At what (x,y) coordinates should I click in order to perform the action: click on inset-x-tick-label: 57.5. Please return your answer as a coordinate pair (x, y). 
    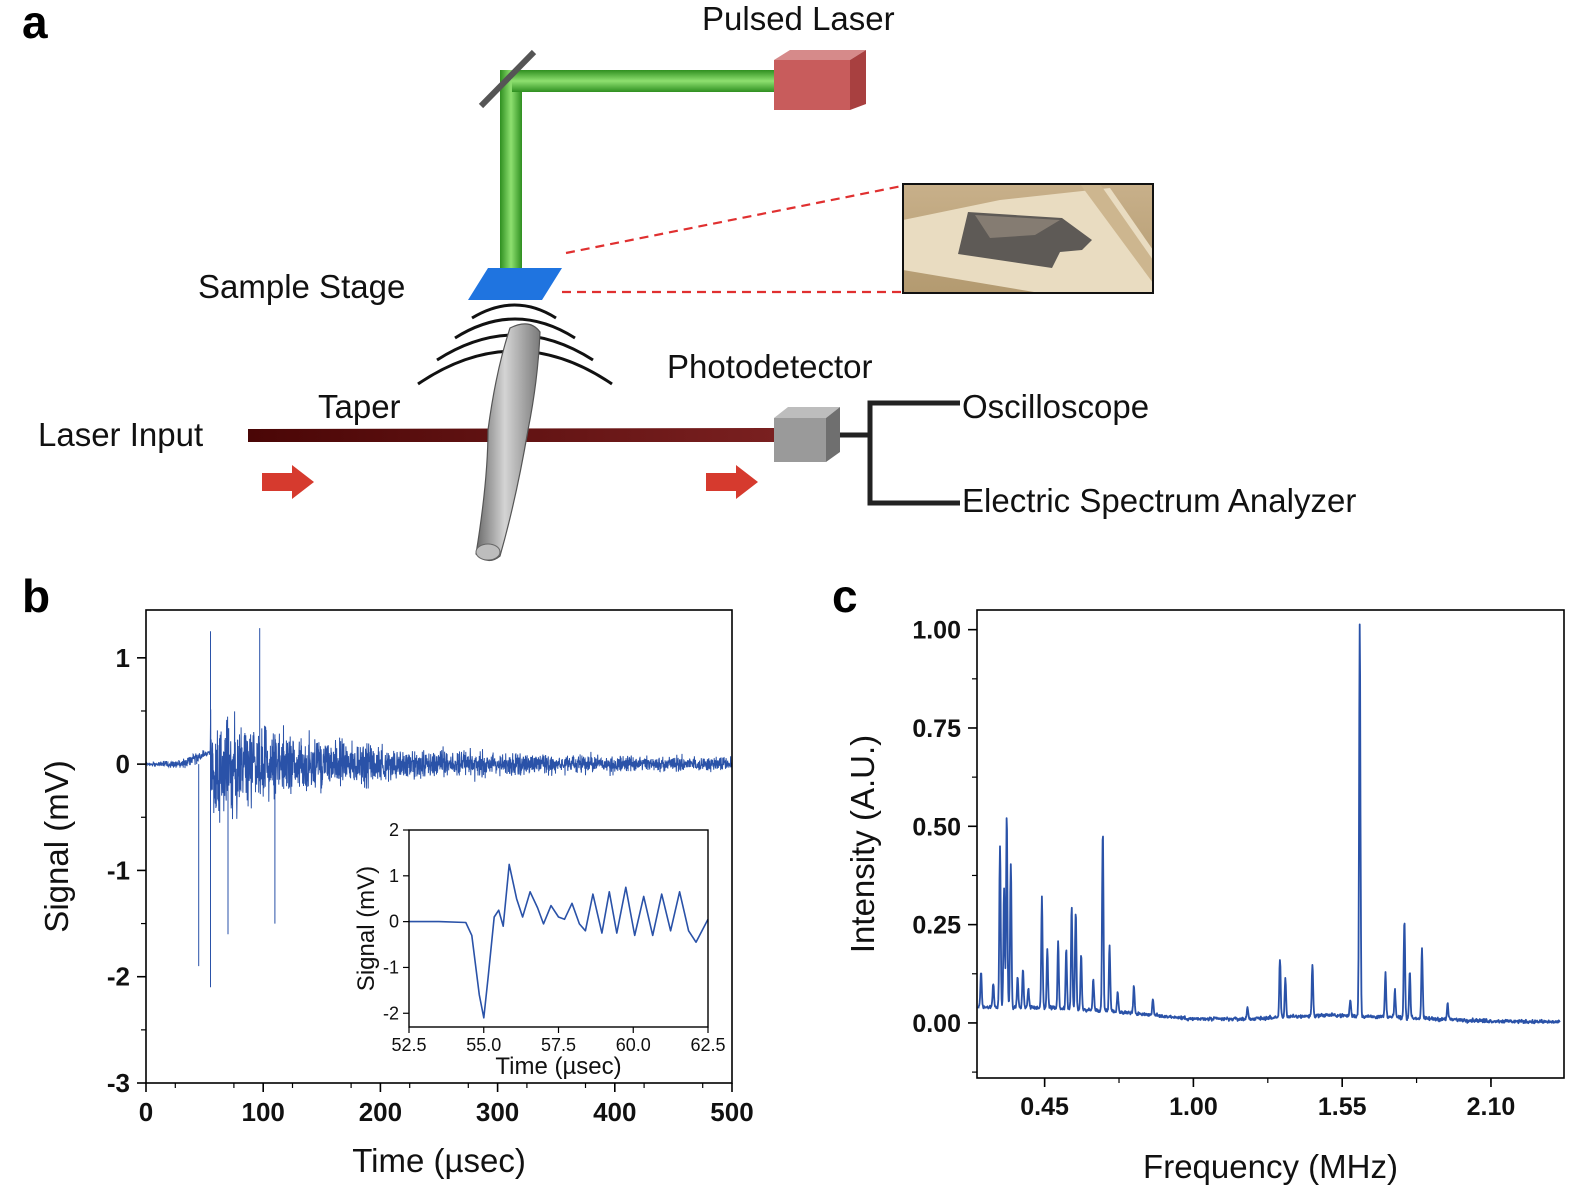
    Looking at the image, I should click on (558, 1045).